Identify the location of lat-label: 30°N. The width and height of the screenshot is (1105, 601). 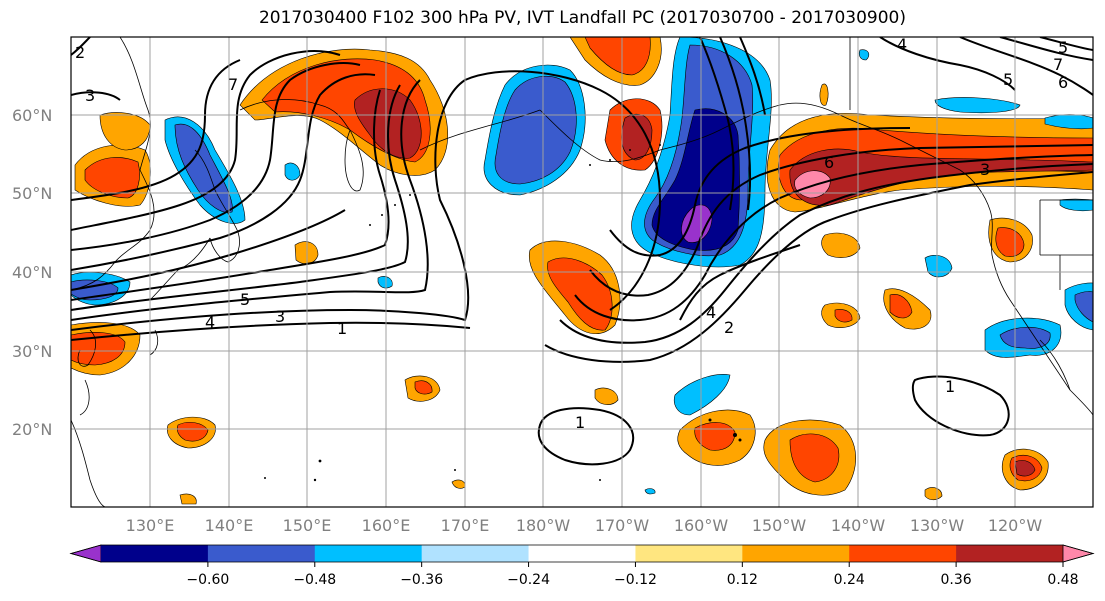
(32, 351).